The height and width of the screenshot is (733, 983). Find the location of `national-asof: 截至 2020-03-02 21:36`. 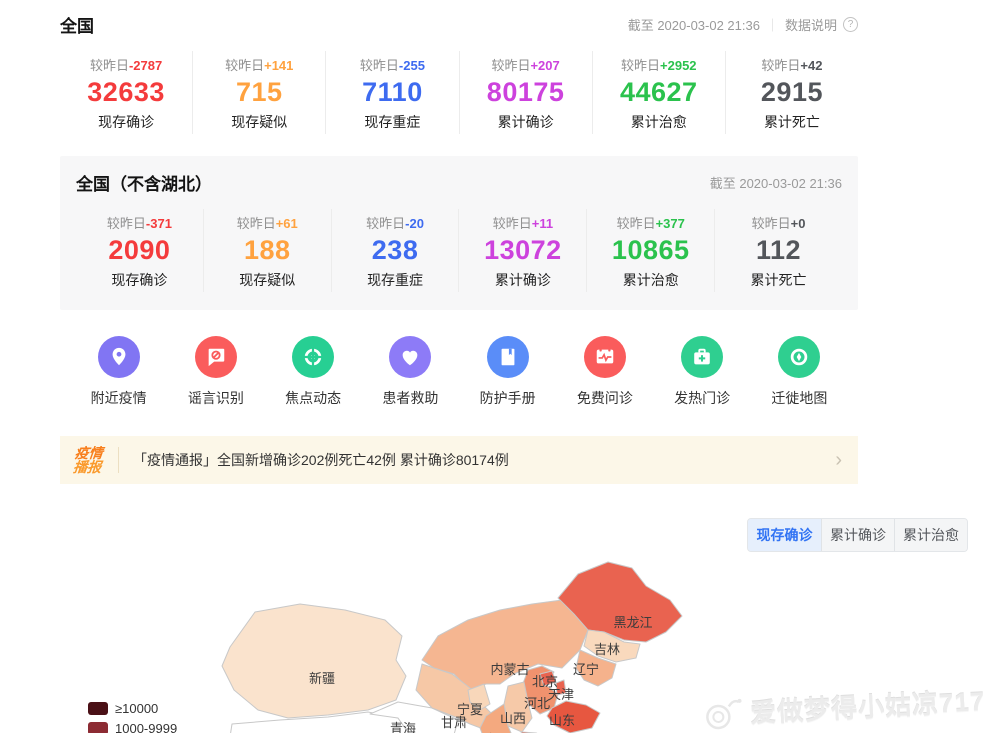

national-asof: 截至 2020-03-02 21:36 is located at coordinates (693, 25).